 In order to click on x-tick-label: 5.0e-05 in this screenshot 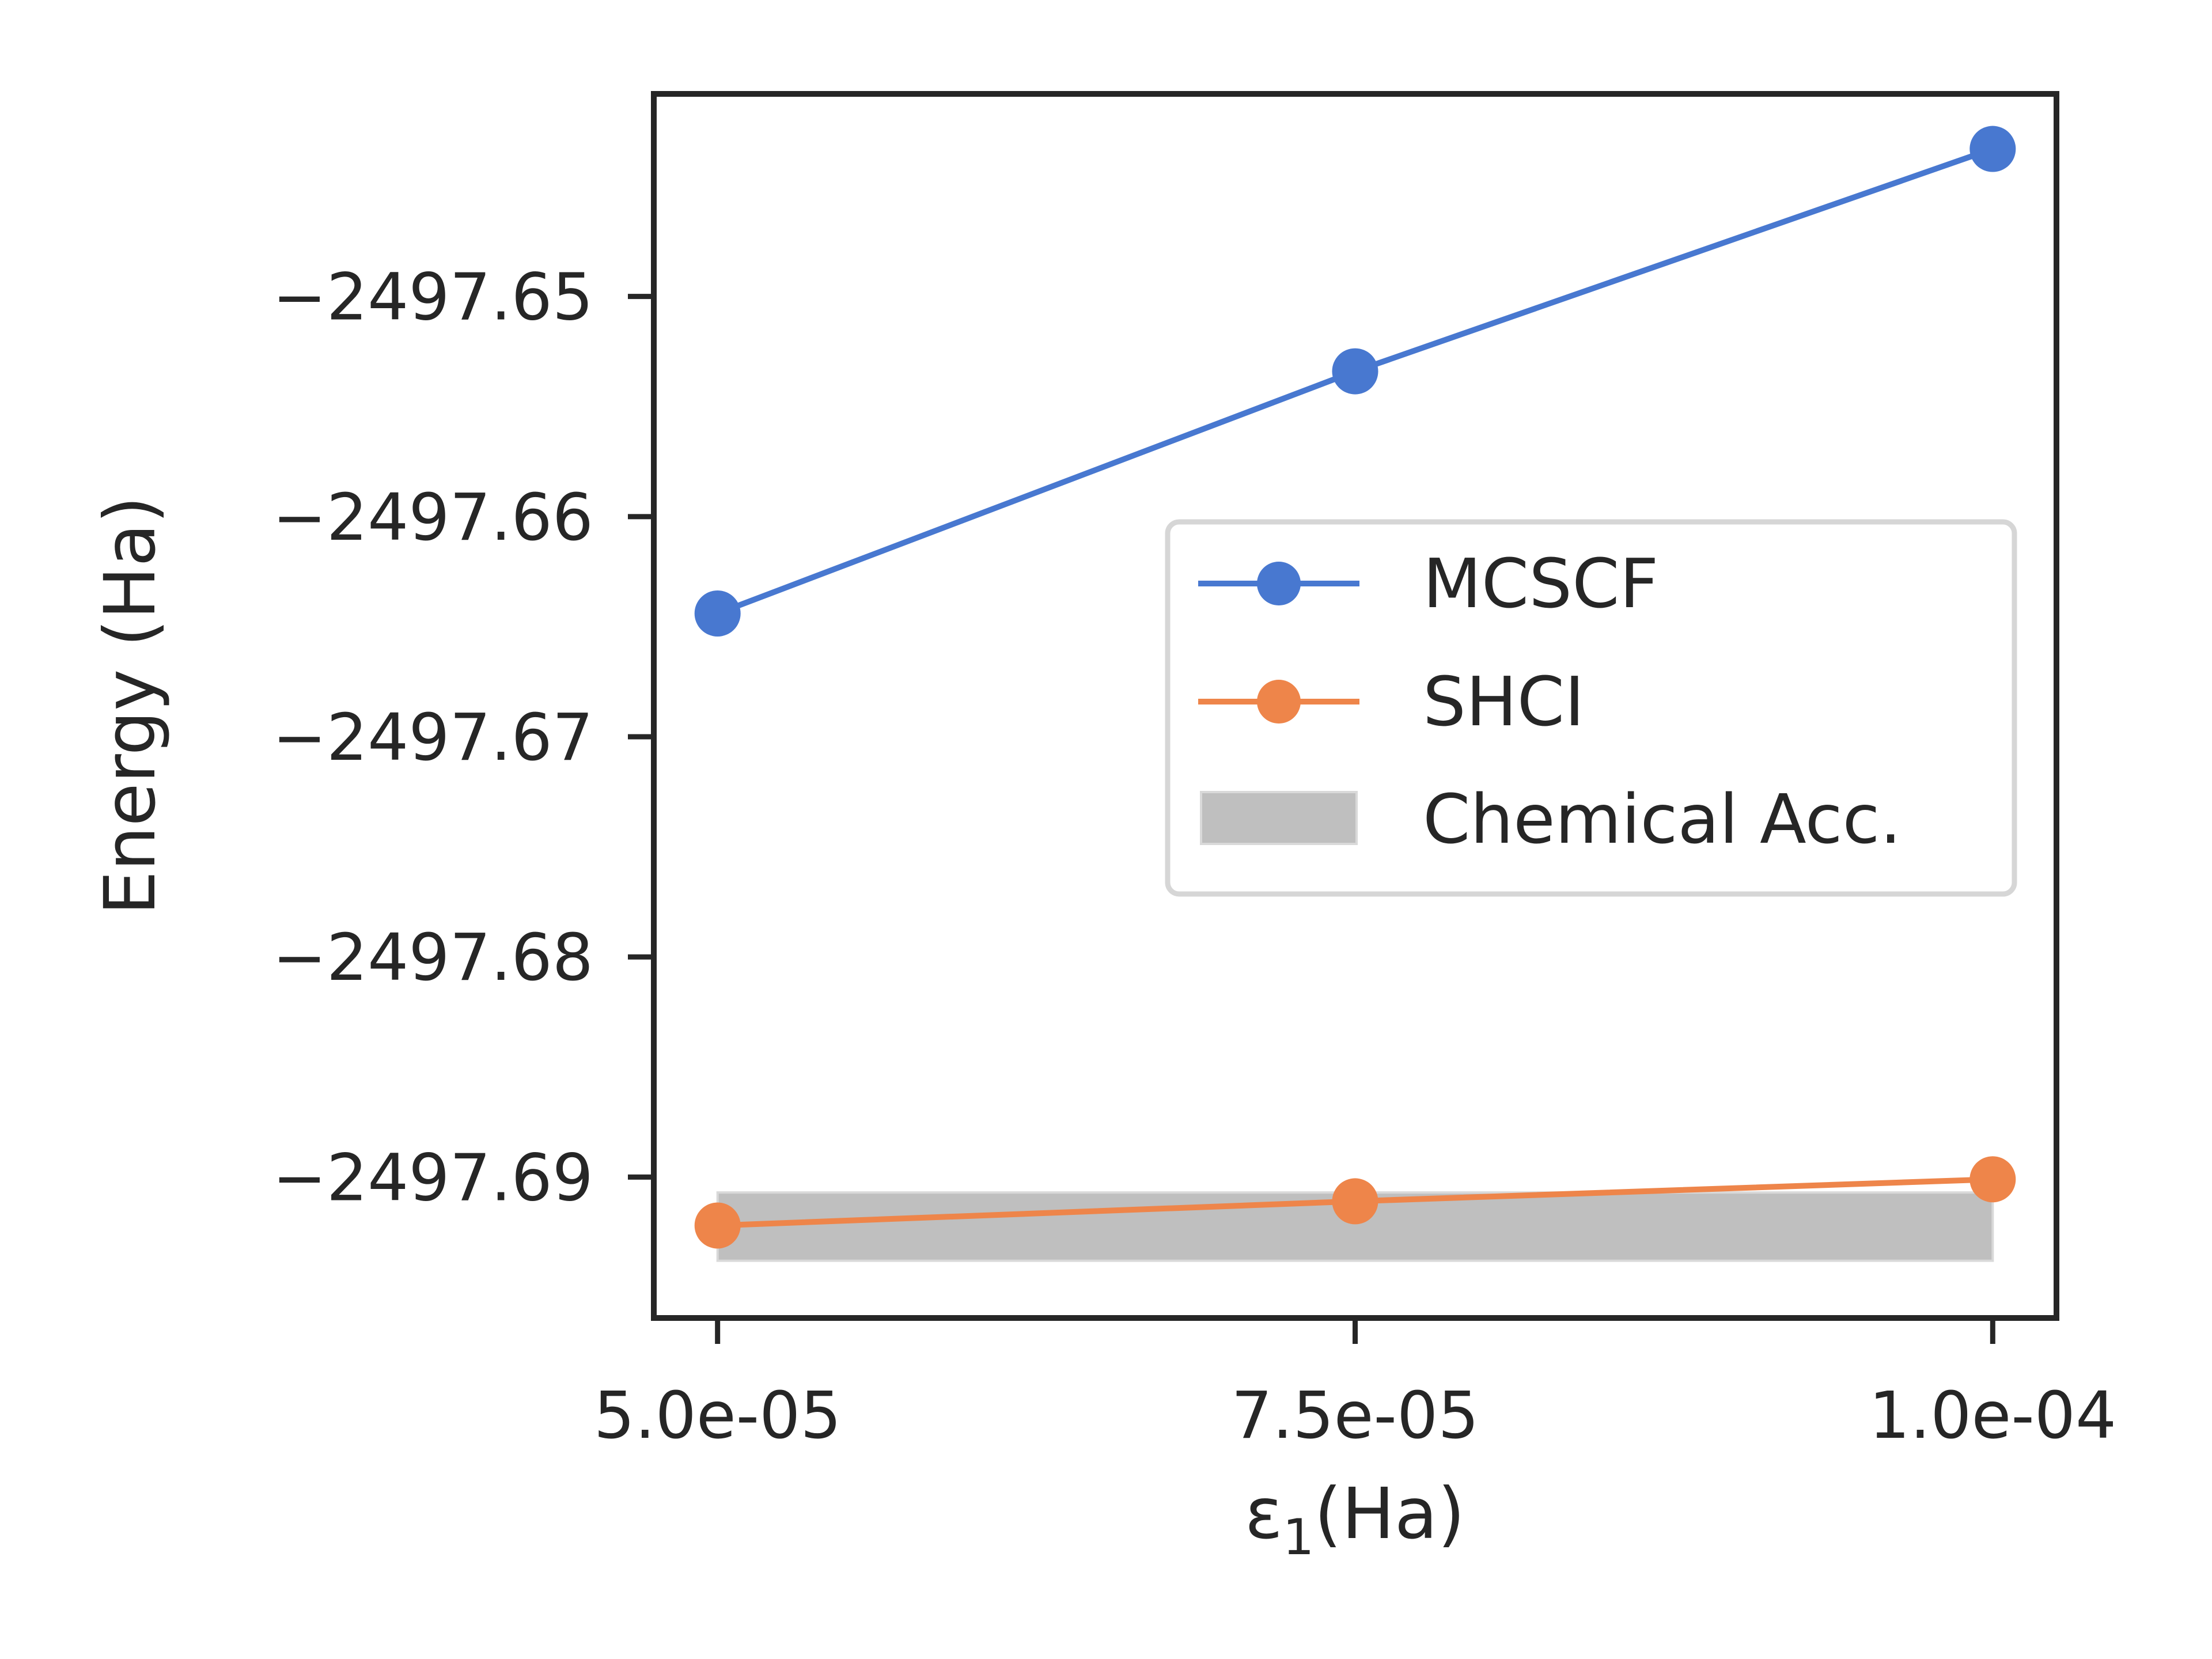, I will do `click(718, 1415)`.